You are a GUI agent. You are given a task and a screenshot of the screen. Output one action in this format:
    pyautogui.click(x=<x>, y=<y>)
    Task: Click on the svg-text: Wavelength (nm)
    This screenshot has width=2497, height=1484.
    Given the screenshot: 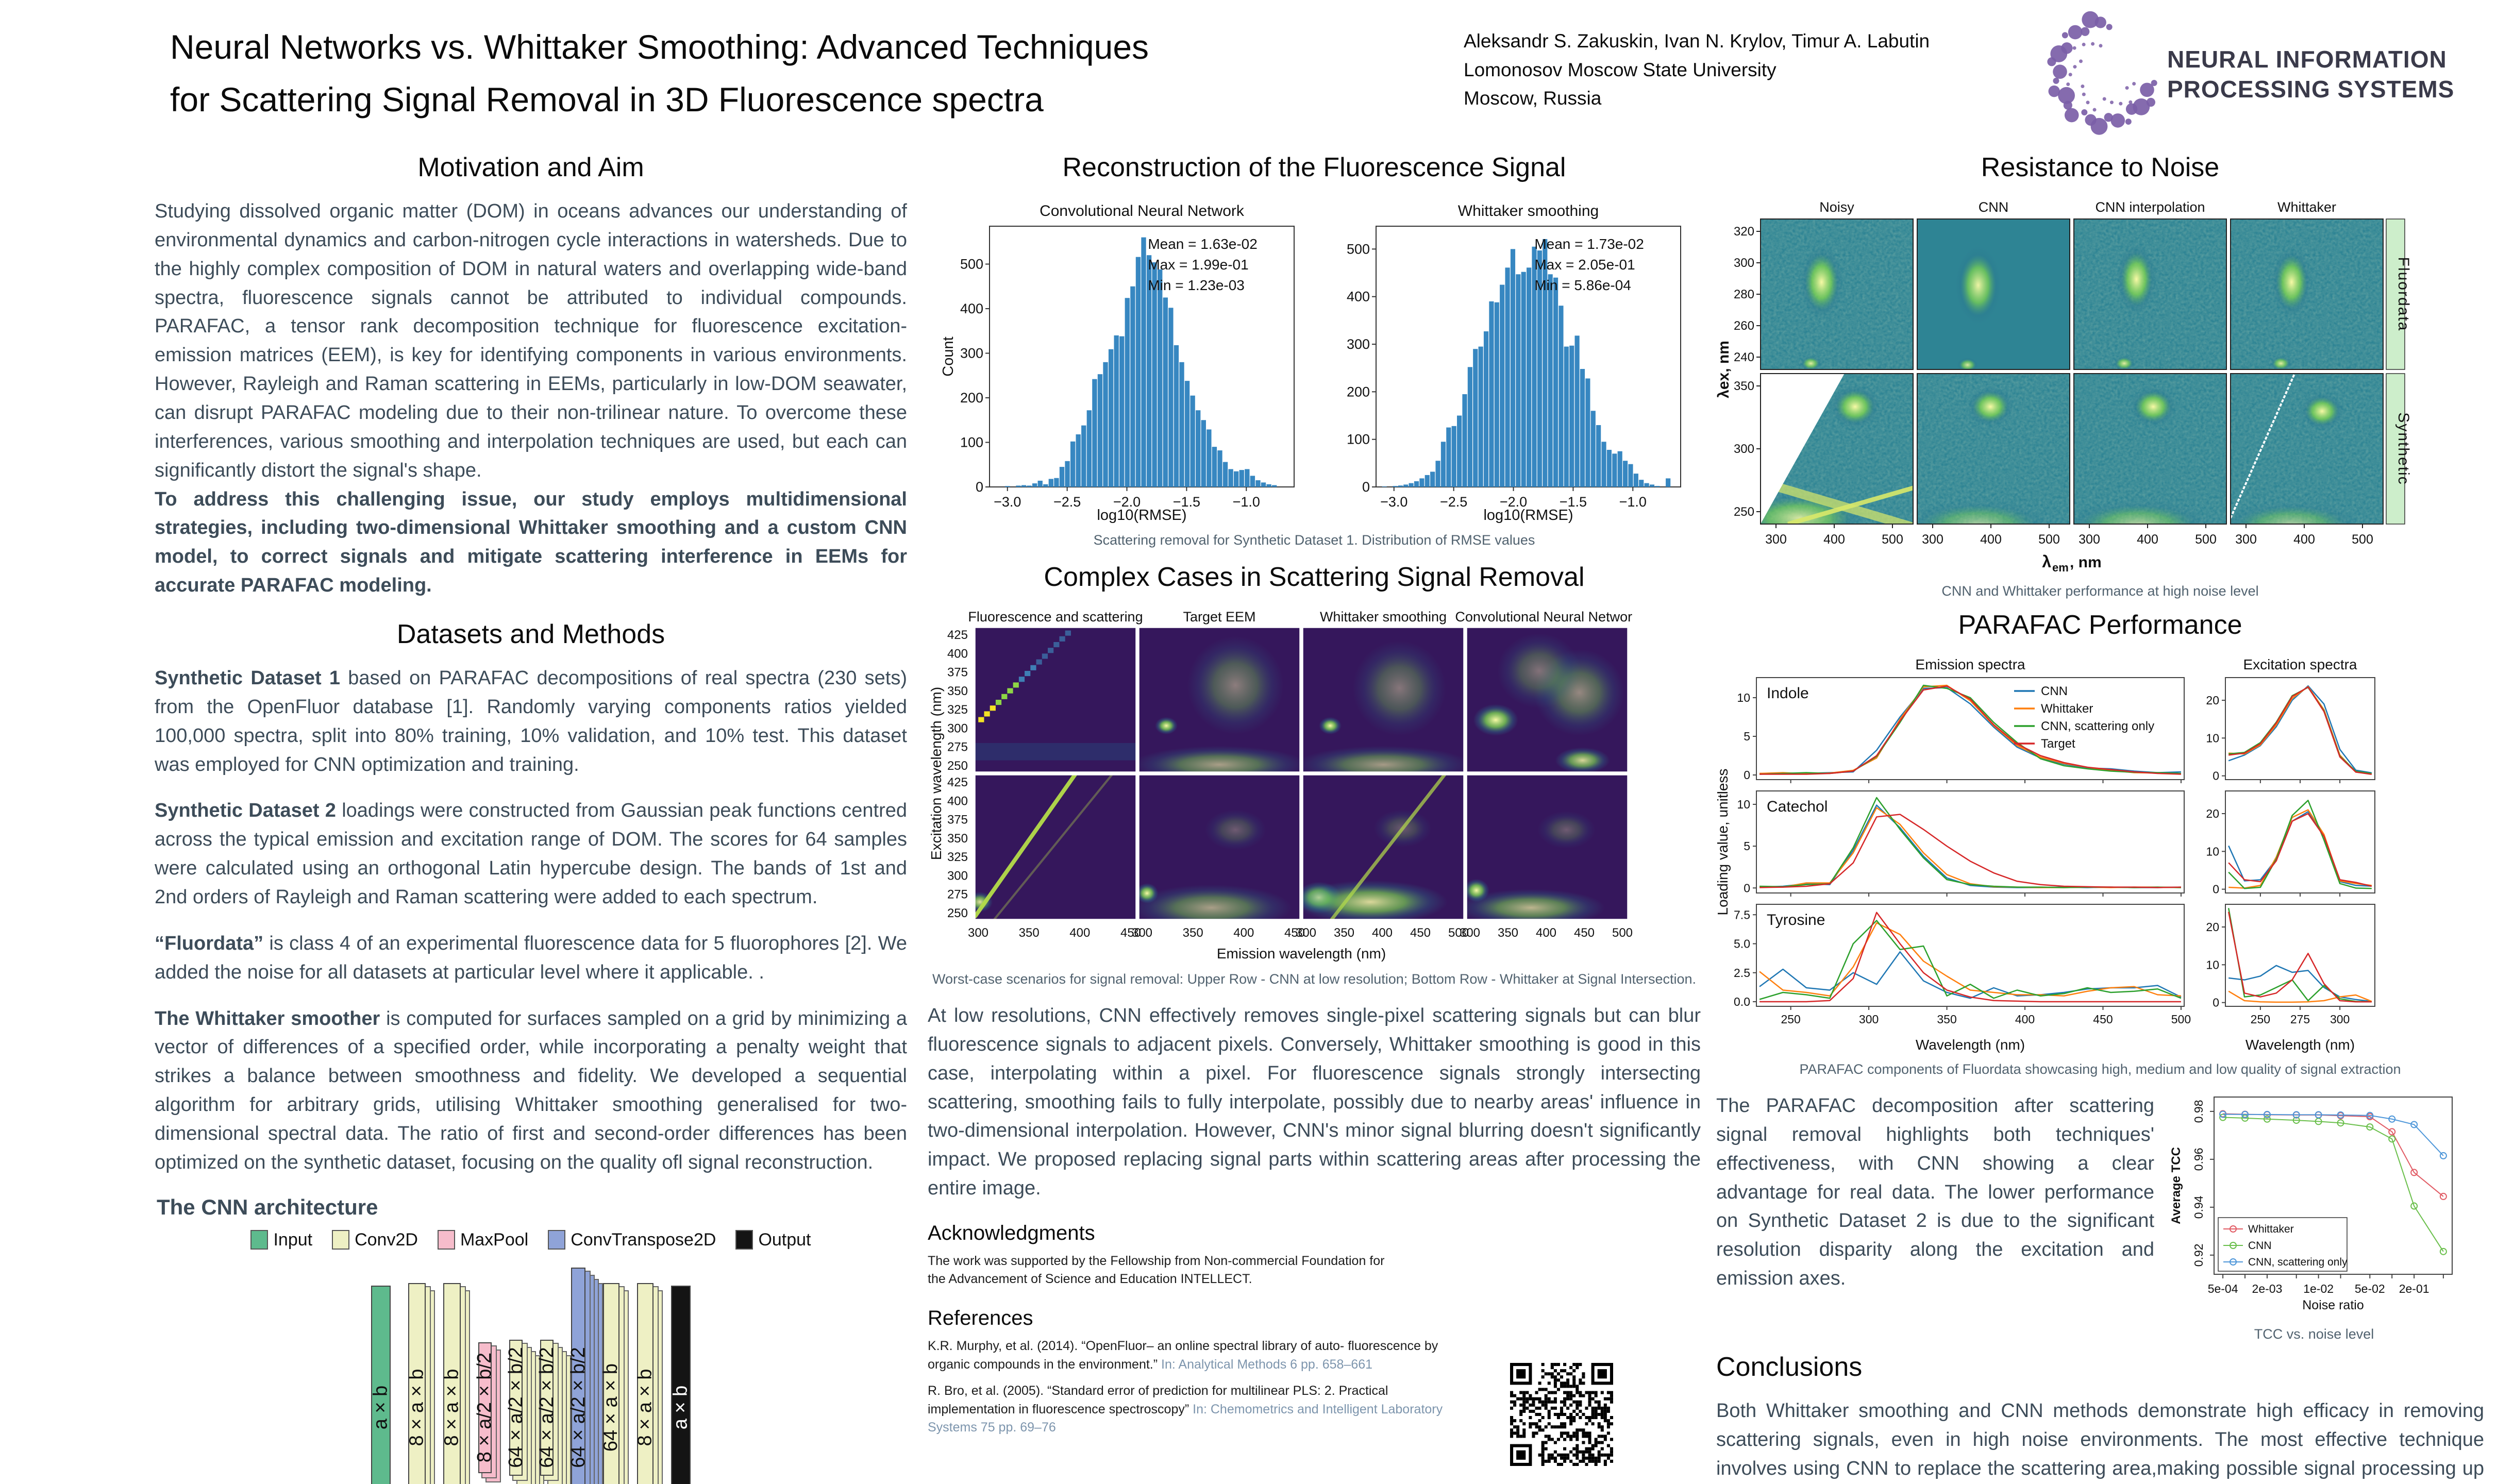 What is the action you would take?
    pyautogui.click(x=2300, y=1045)
    